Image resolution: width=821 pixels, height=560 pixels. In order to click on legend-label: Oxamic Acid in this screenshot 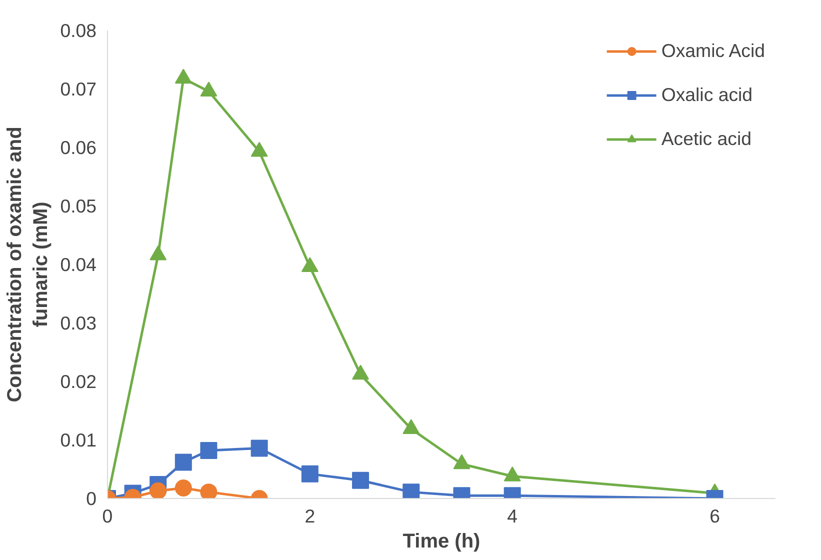, I will do `click(713, 51)`.